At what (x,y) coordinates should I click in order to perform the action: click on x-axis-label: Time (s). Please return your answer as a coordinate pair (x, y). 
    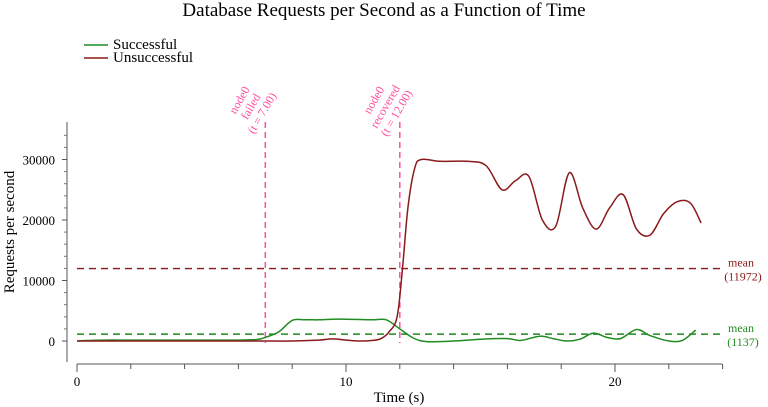
    Looking at the image, I should click on (399, 398).